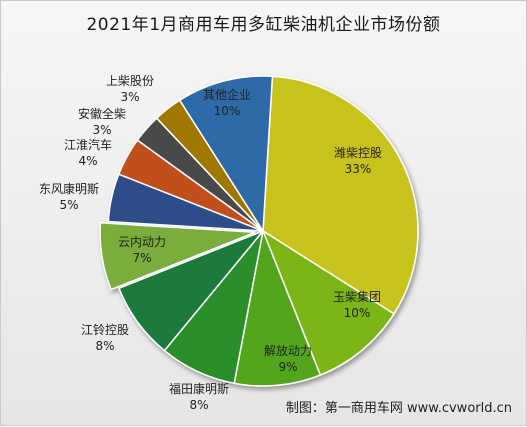 Image resolution: width=527 pixels, height=427 pixels. Describe the element at coordinates (358, 153) in the screenshot. I see `slice-name-label: 潍柴控股` at that location.